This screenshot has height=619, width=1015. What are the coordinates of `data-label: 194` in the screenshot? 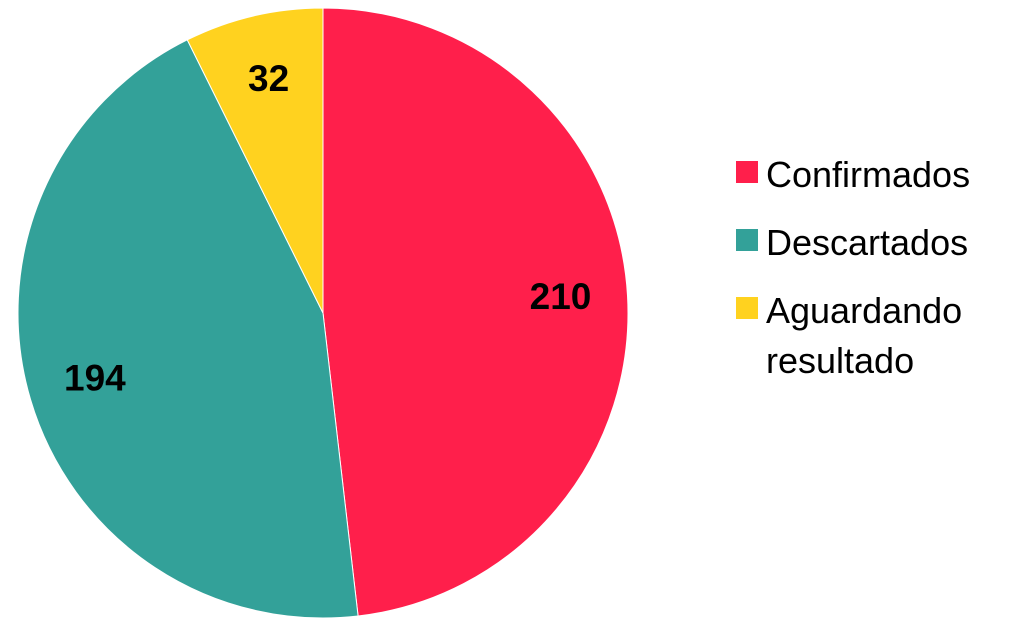 It's located at (95, 377).